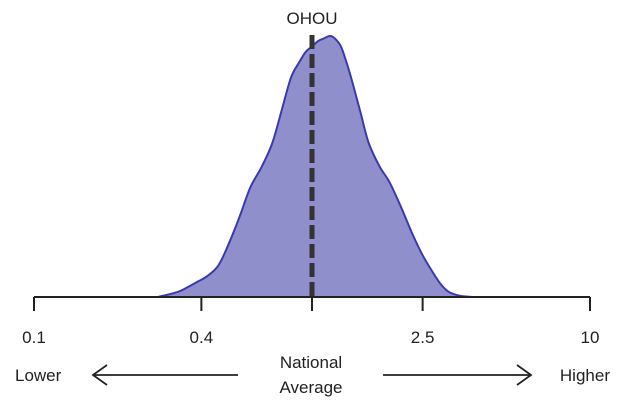 The height and width of the screenshot is (404, 625). Describe the element at coordinates (311, 362) in the screenshot. I see `national-label: National` at that location.